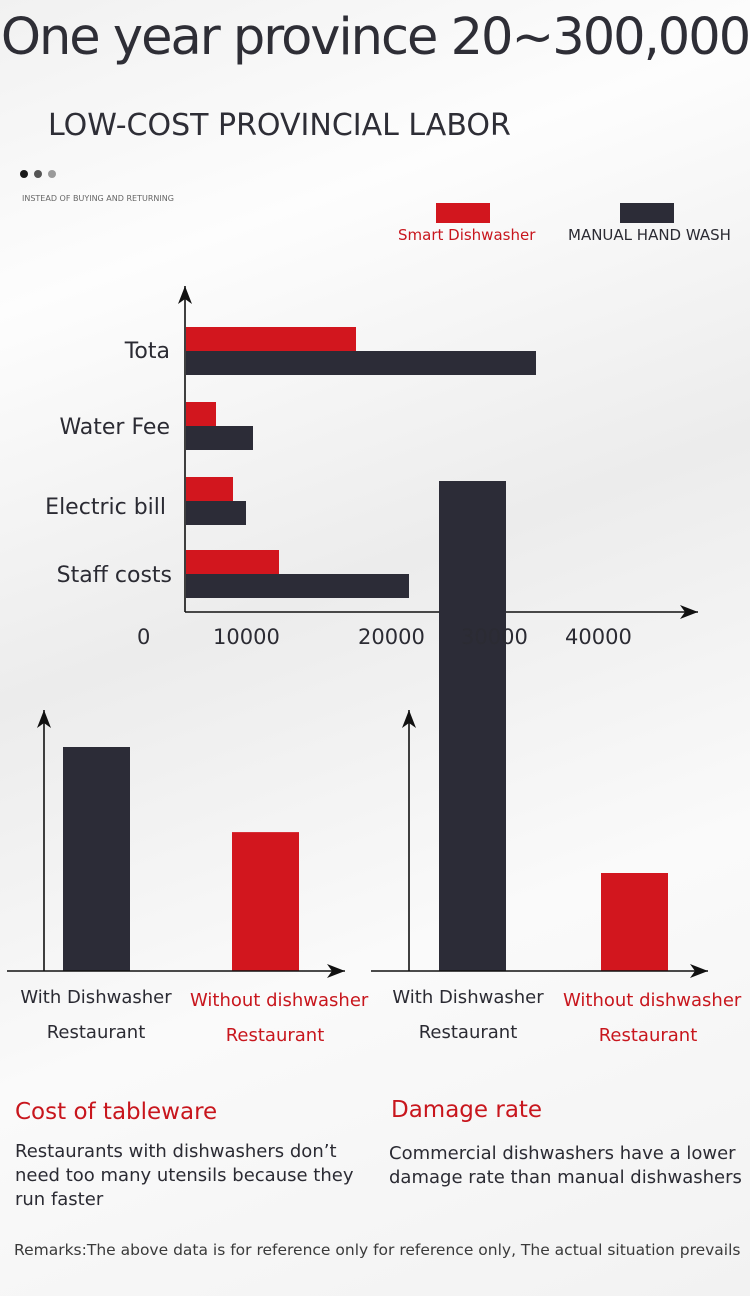 The height and width of the screenshot is (1296, 750). Describe the element at coordinates (44, 719) in the screenshot. I see `tableware-y-axis-arrowhead` at that location.